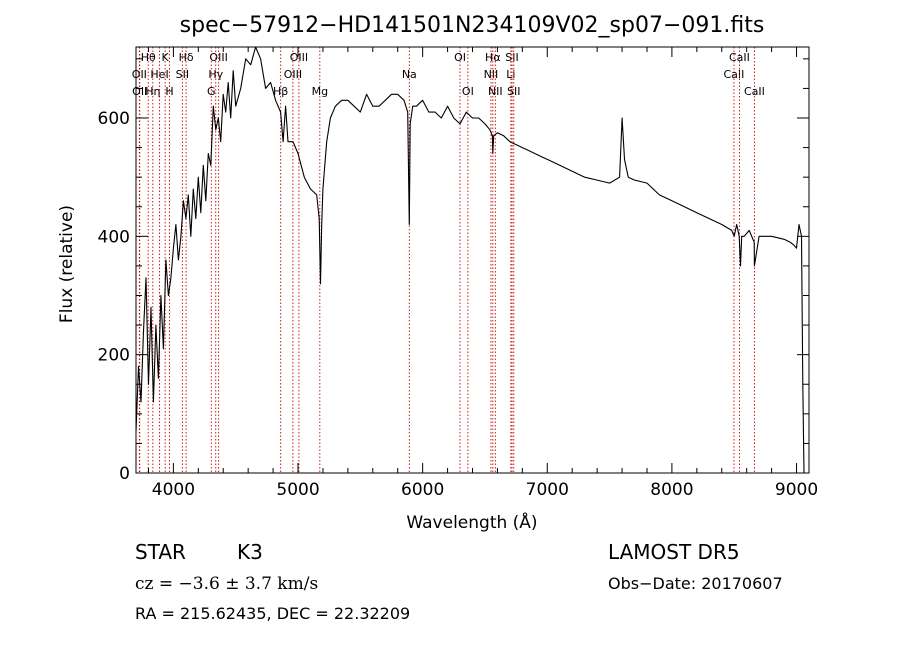 The image size is (900, 653). Describe the element at coordinates (674, 552) in the screenshot. I see `survey-label: LAMOST DR5` at that location.